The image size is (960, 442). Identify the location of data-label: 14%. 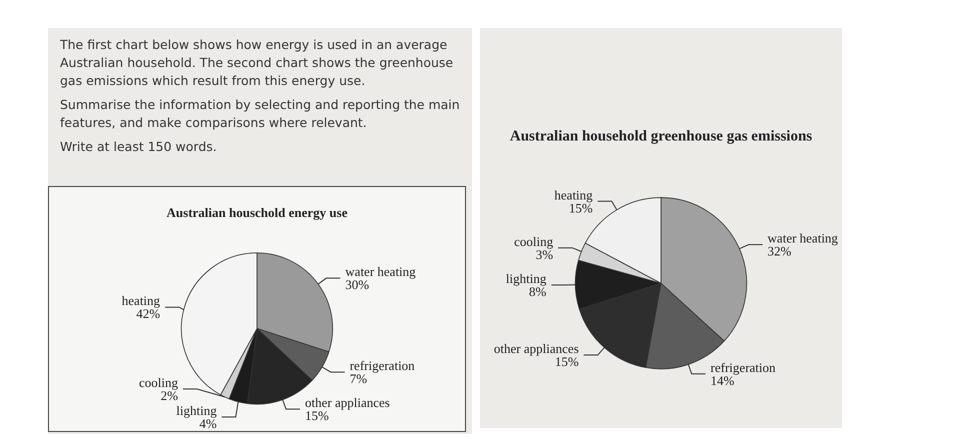
(722, 380).